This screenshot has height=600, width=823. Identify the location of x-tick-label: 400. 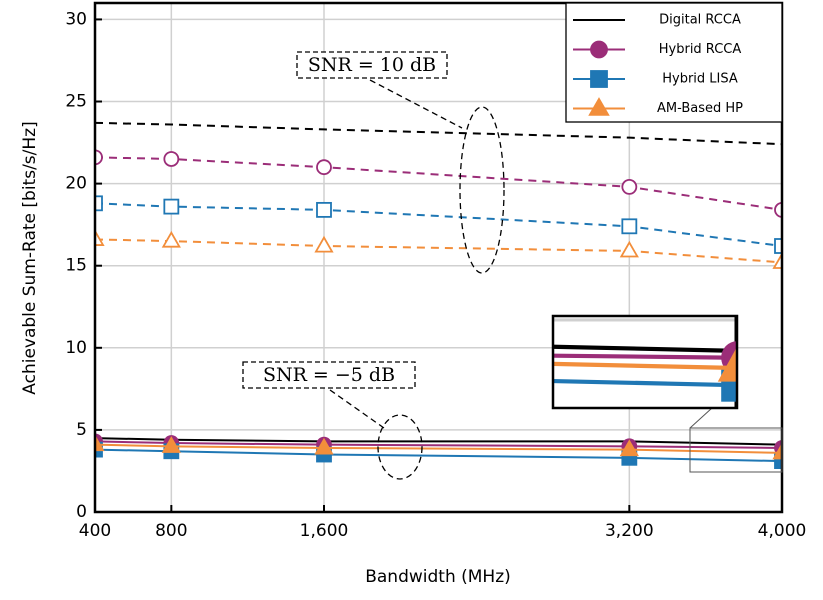
(95, 531).